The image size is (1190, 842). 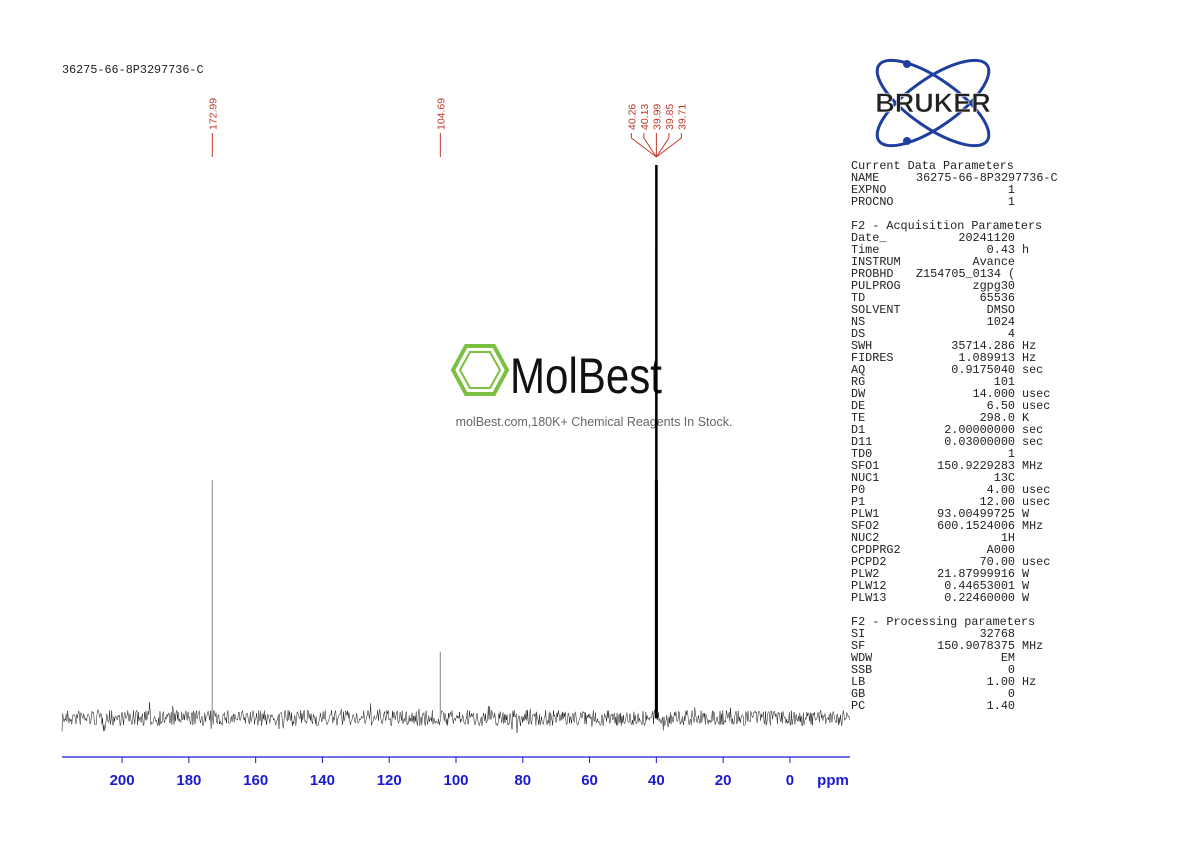 I want to click on param-name: D11, so click(x=861, y=442).